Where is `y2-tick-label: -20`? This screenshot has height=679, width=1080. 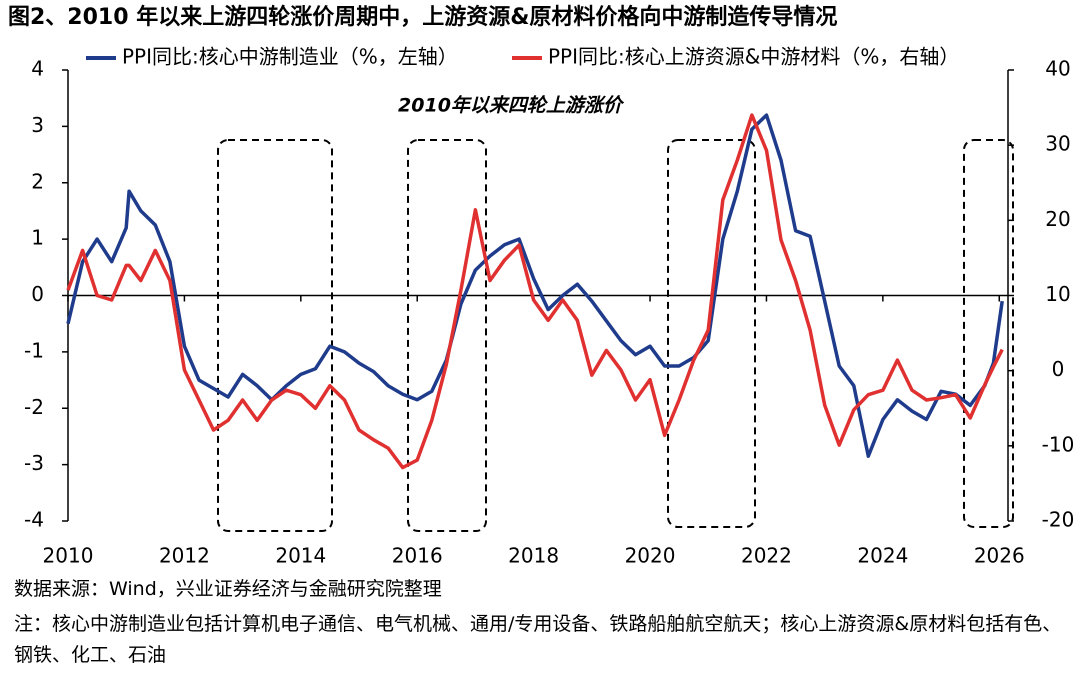 y2-tick-label: -20 is located at coordinates (1058, 520).